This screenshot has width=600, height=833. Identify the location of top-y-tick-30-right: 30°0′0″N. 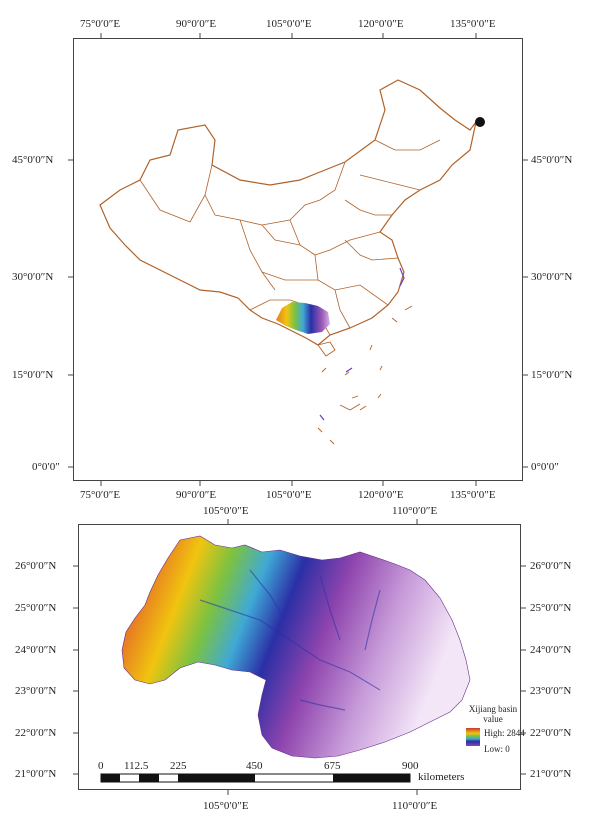
(552, 277).